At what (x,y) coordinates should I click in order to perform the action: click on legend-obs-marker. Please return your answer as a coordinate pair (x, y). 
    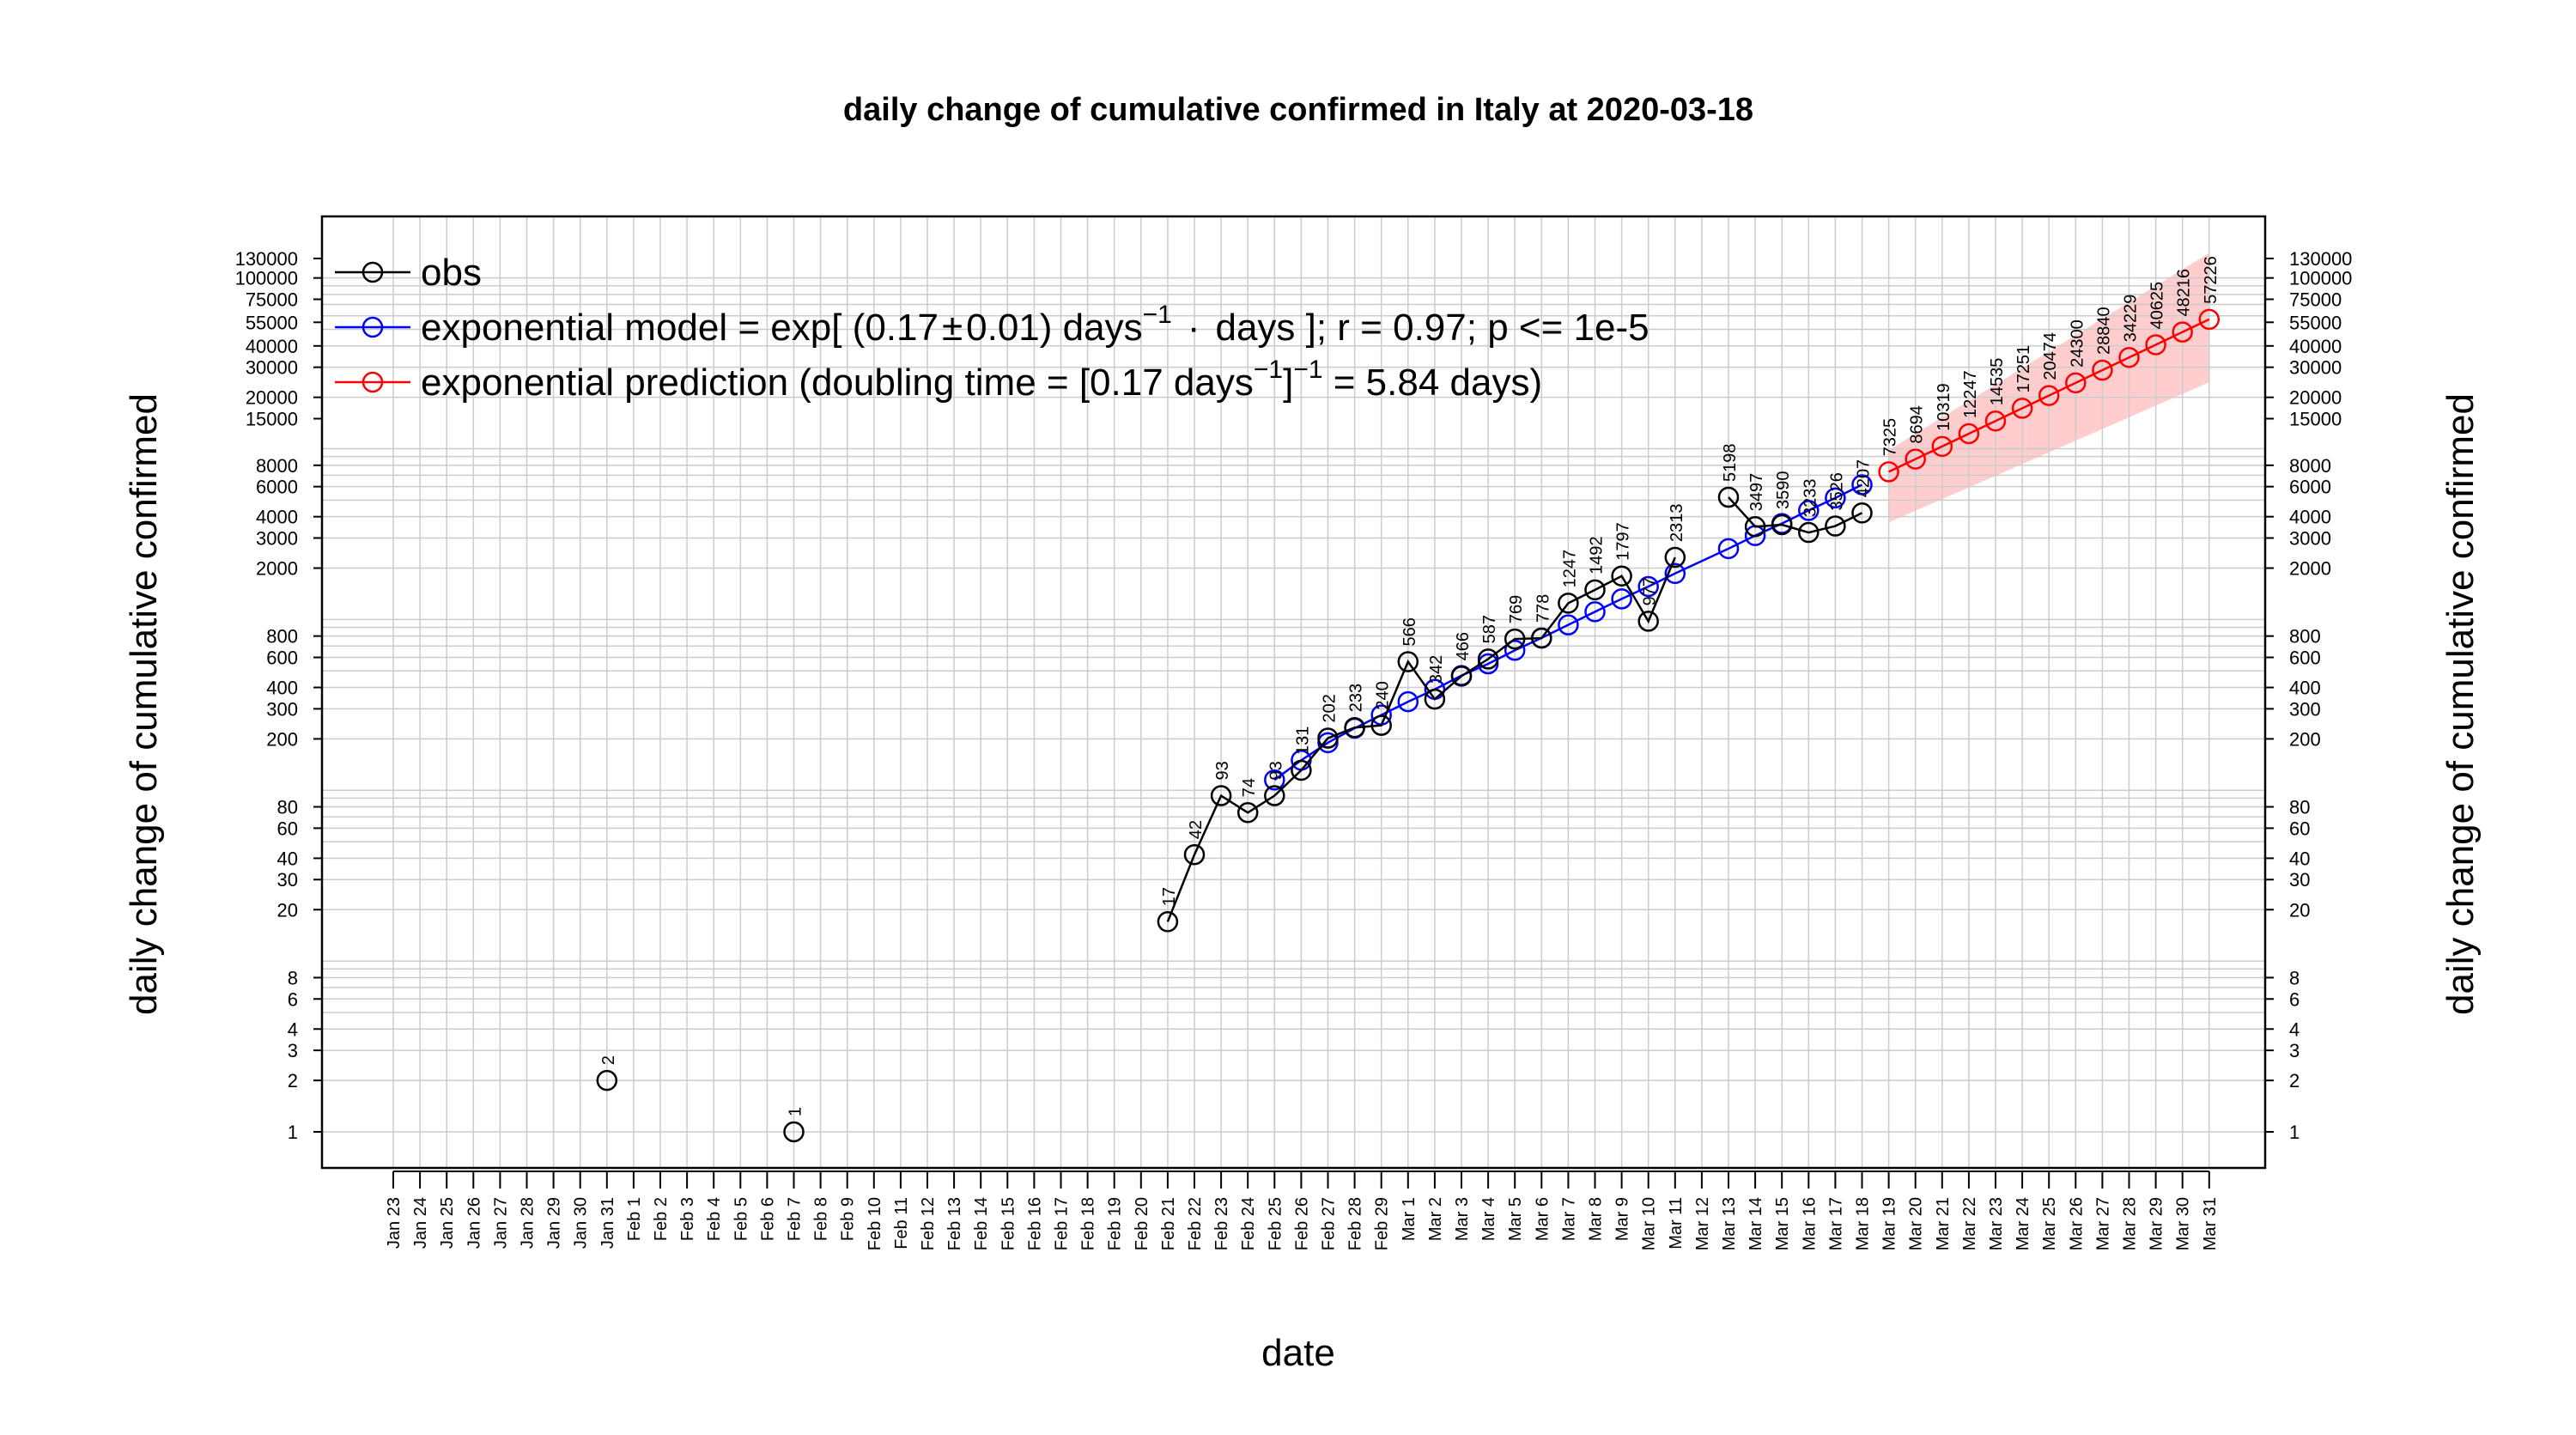
    Looking at the image, I should click on (372, 272).